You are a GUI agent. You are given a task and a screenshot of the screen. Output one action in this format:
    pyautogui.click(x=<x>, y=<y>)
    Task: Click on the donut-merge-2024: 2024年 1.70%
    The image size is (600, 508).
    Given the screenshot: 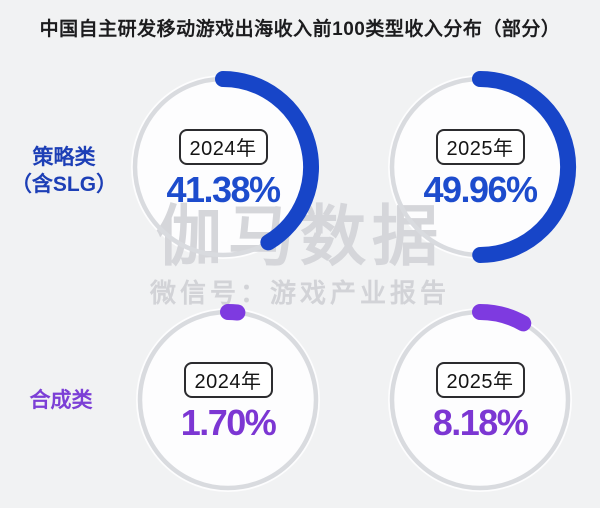 What is the action you would take?
    pyautogui.click(x=228, y=400)
    